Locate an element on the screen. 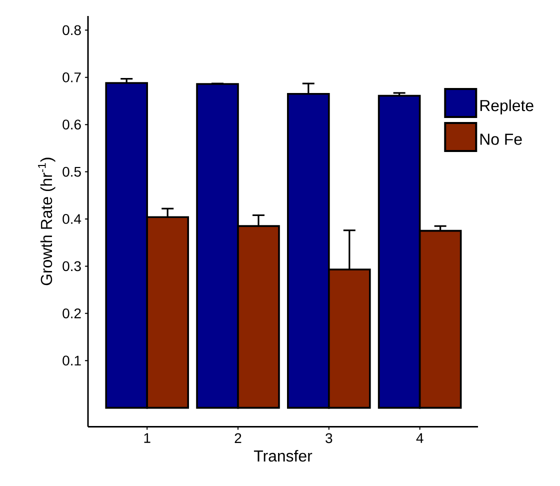  y-axis-title: Growth Rate (hr$^{-1}$) is located at coordinates (47, 222).